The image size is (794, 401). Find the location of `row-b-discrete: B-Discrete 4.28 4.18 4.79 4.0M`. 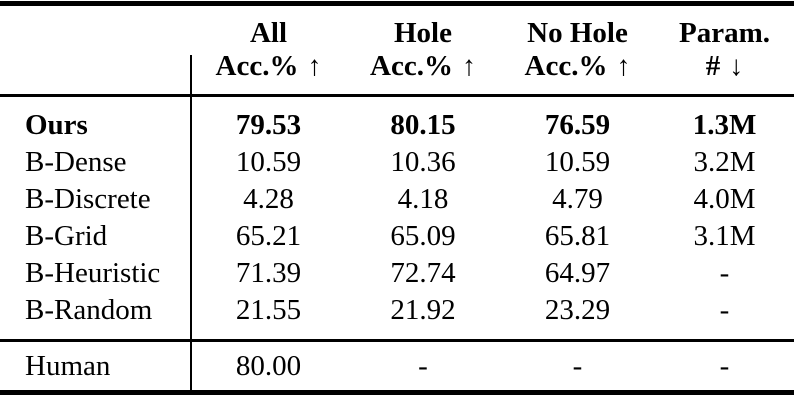

row-b-discrete: B-Discrete 4.28 4.18 4.79 4.0M is located at coordinates (397, 199).